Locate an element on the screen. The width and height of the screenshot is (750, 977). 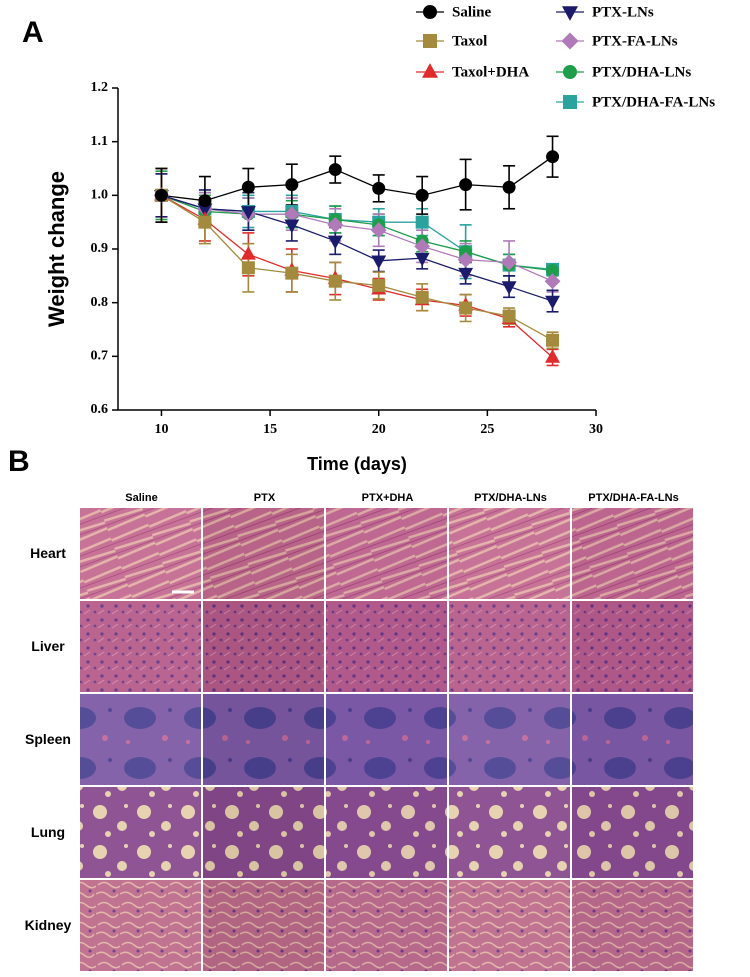
legend-item: PTX-FA-LNs is located at coordinates (617, 41).